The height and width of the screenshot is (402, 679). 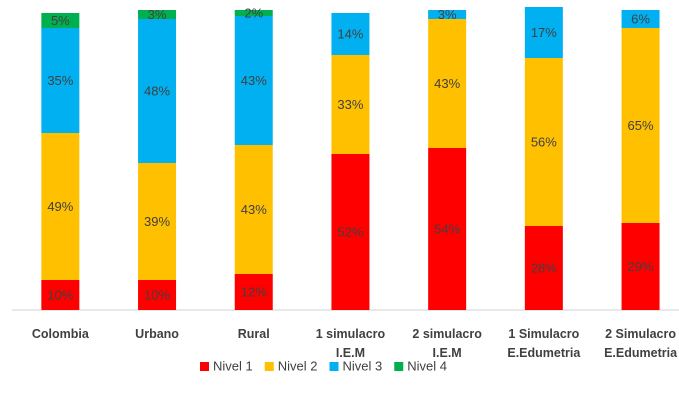 I want to click on x-tick-label: 2 simulacro I.E.M, so click(x=447, y=343).